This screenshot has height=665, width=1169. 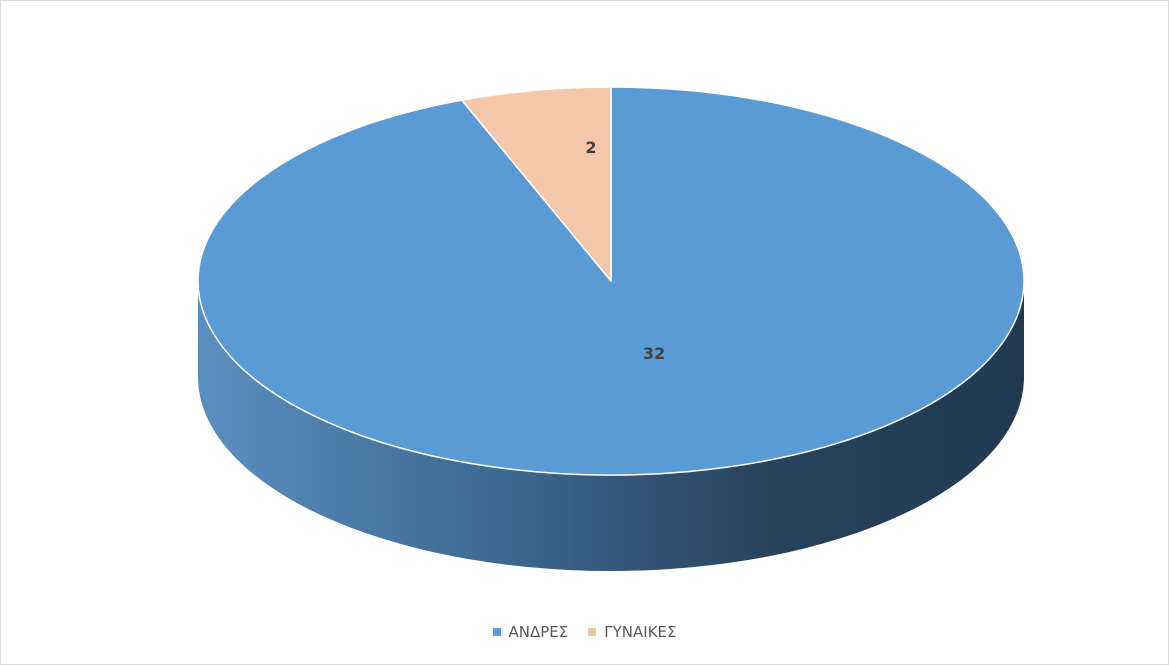 What do you see at coordinates (625, 250) in the screenshot?
I see `pie-data-labels: 32 2` at bounding box center [625, 250].